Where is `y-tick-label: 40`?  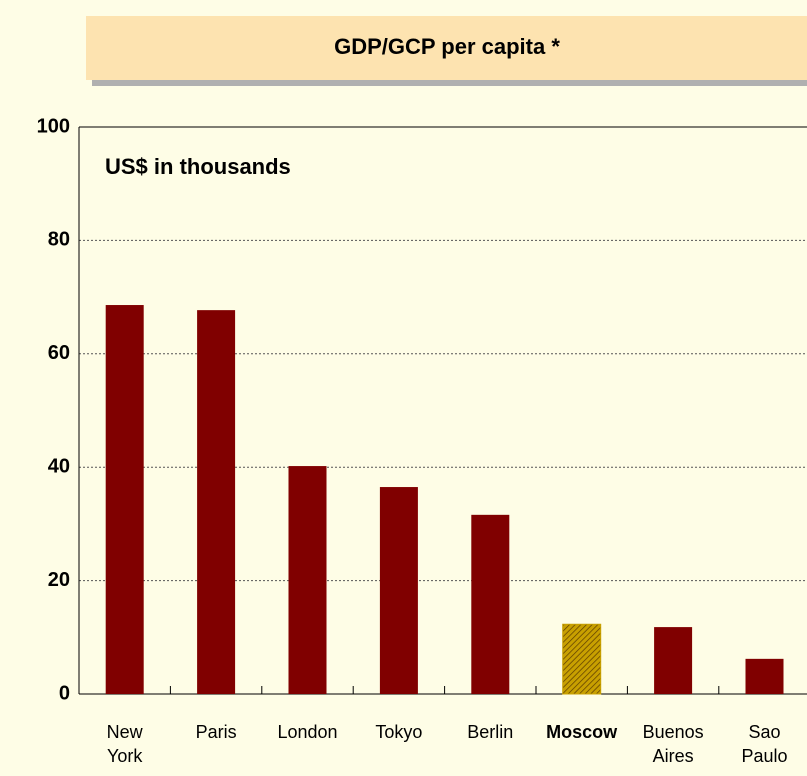 y-tick-label: 40 is located at coordinates (59, 466).